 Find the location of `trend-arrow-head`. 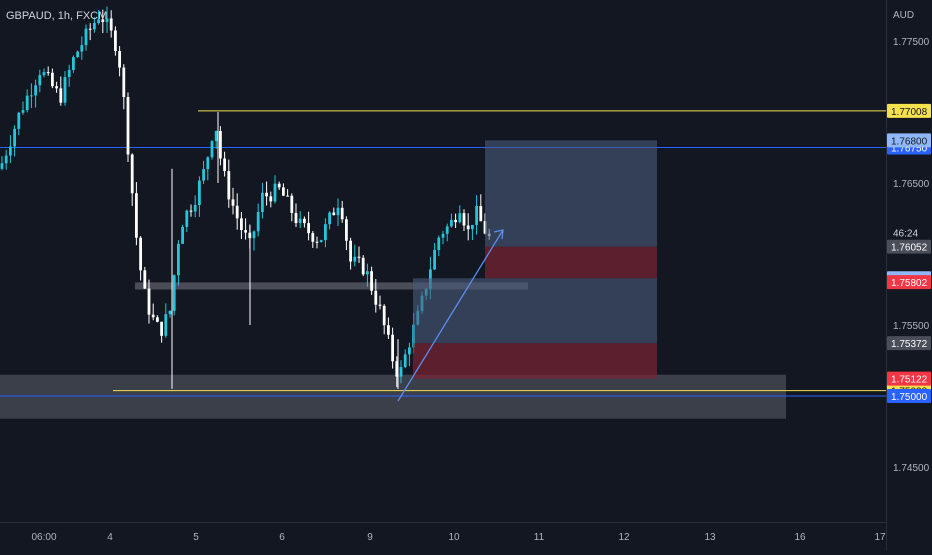

trend-arrow-head is located at coordinates (498, 234).